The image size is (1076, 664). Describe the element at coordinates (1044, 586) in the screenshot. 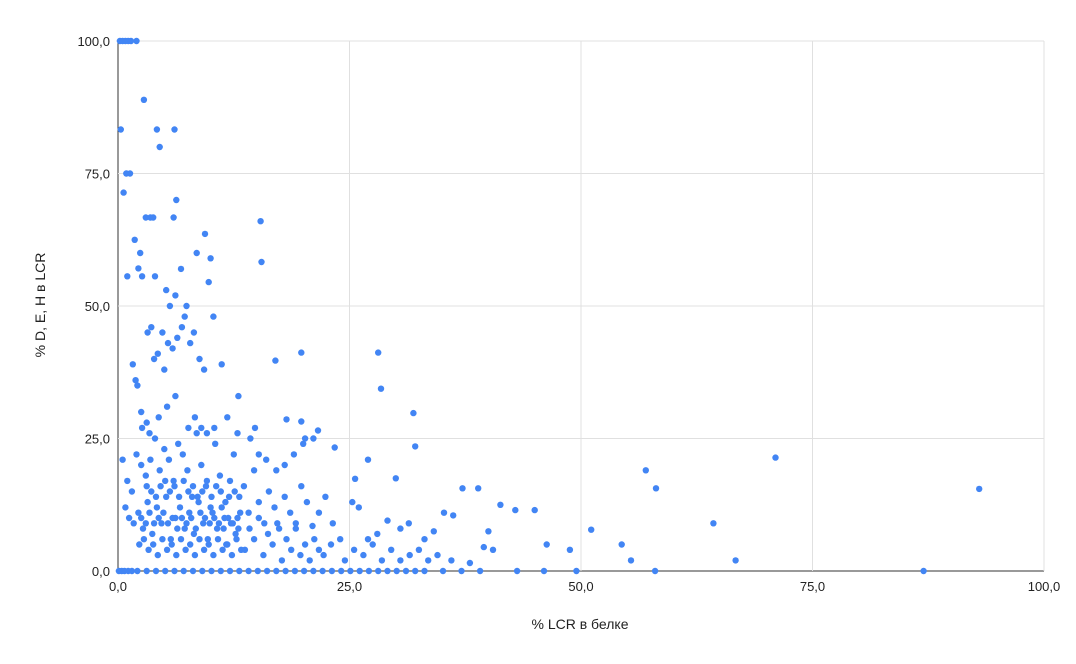

I see `x-tick-label: 100,0` at that location.